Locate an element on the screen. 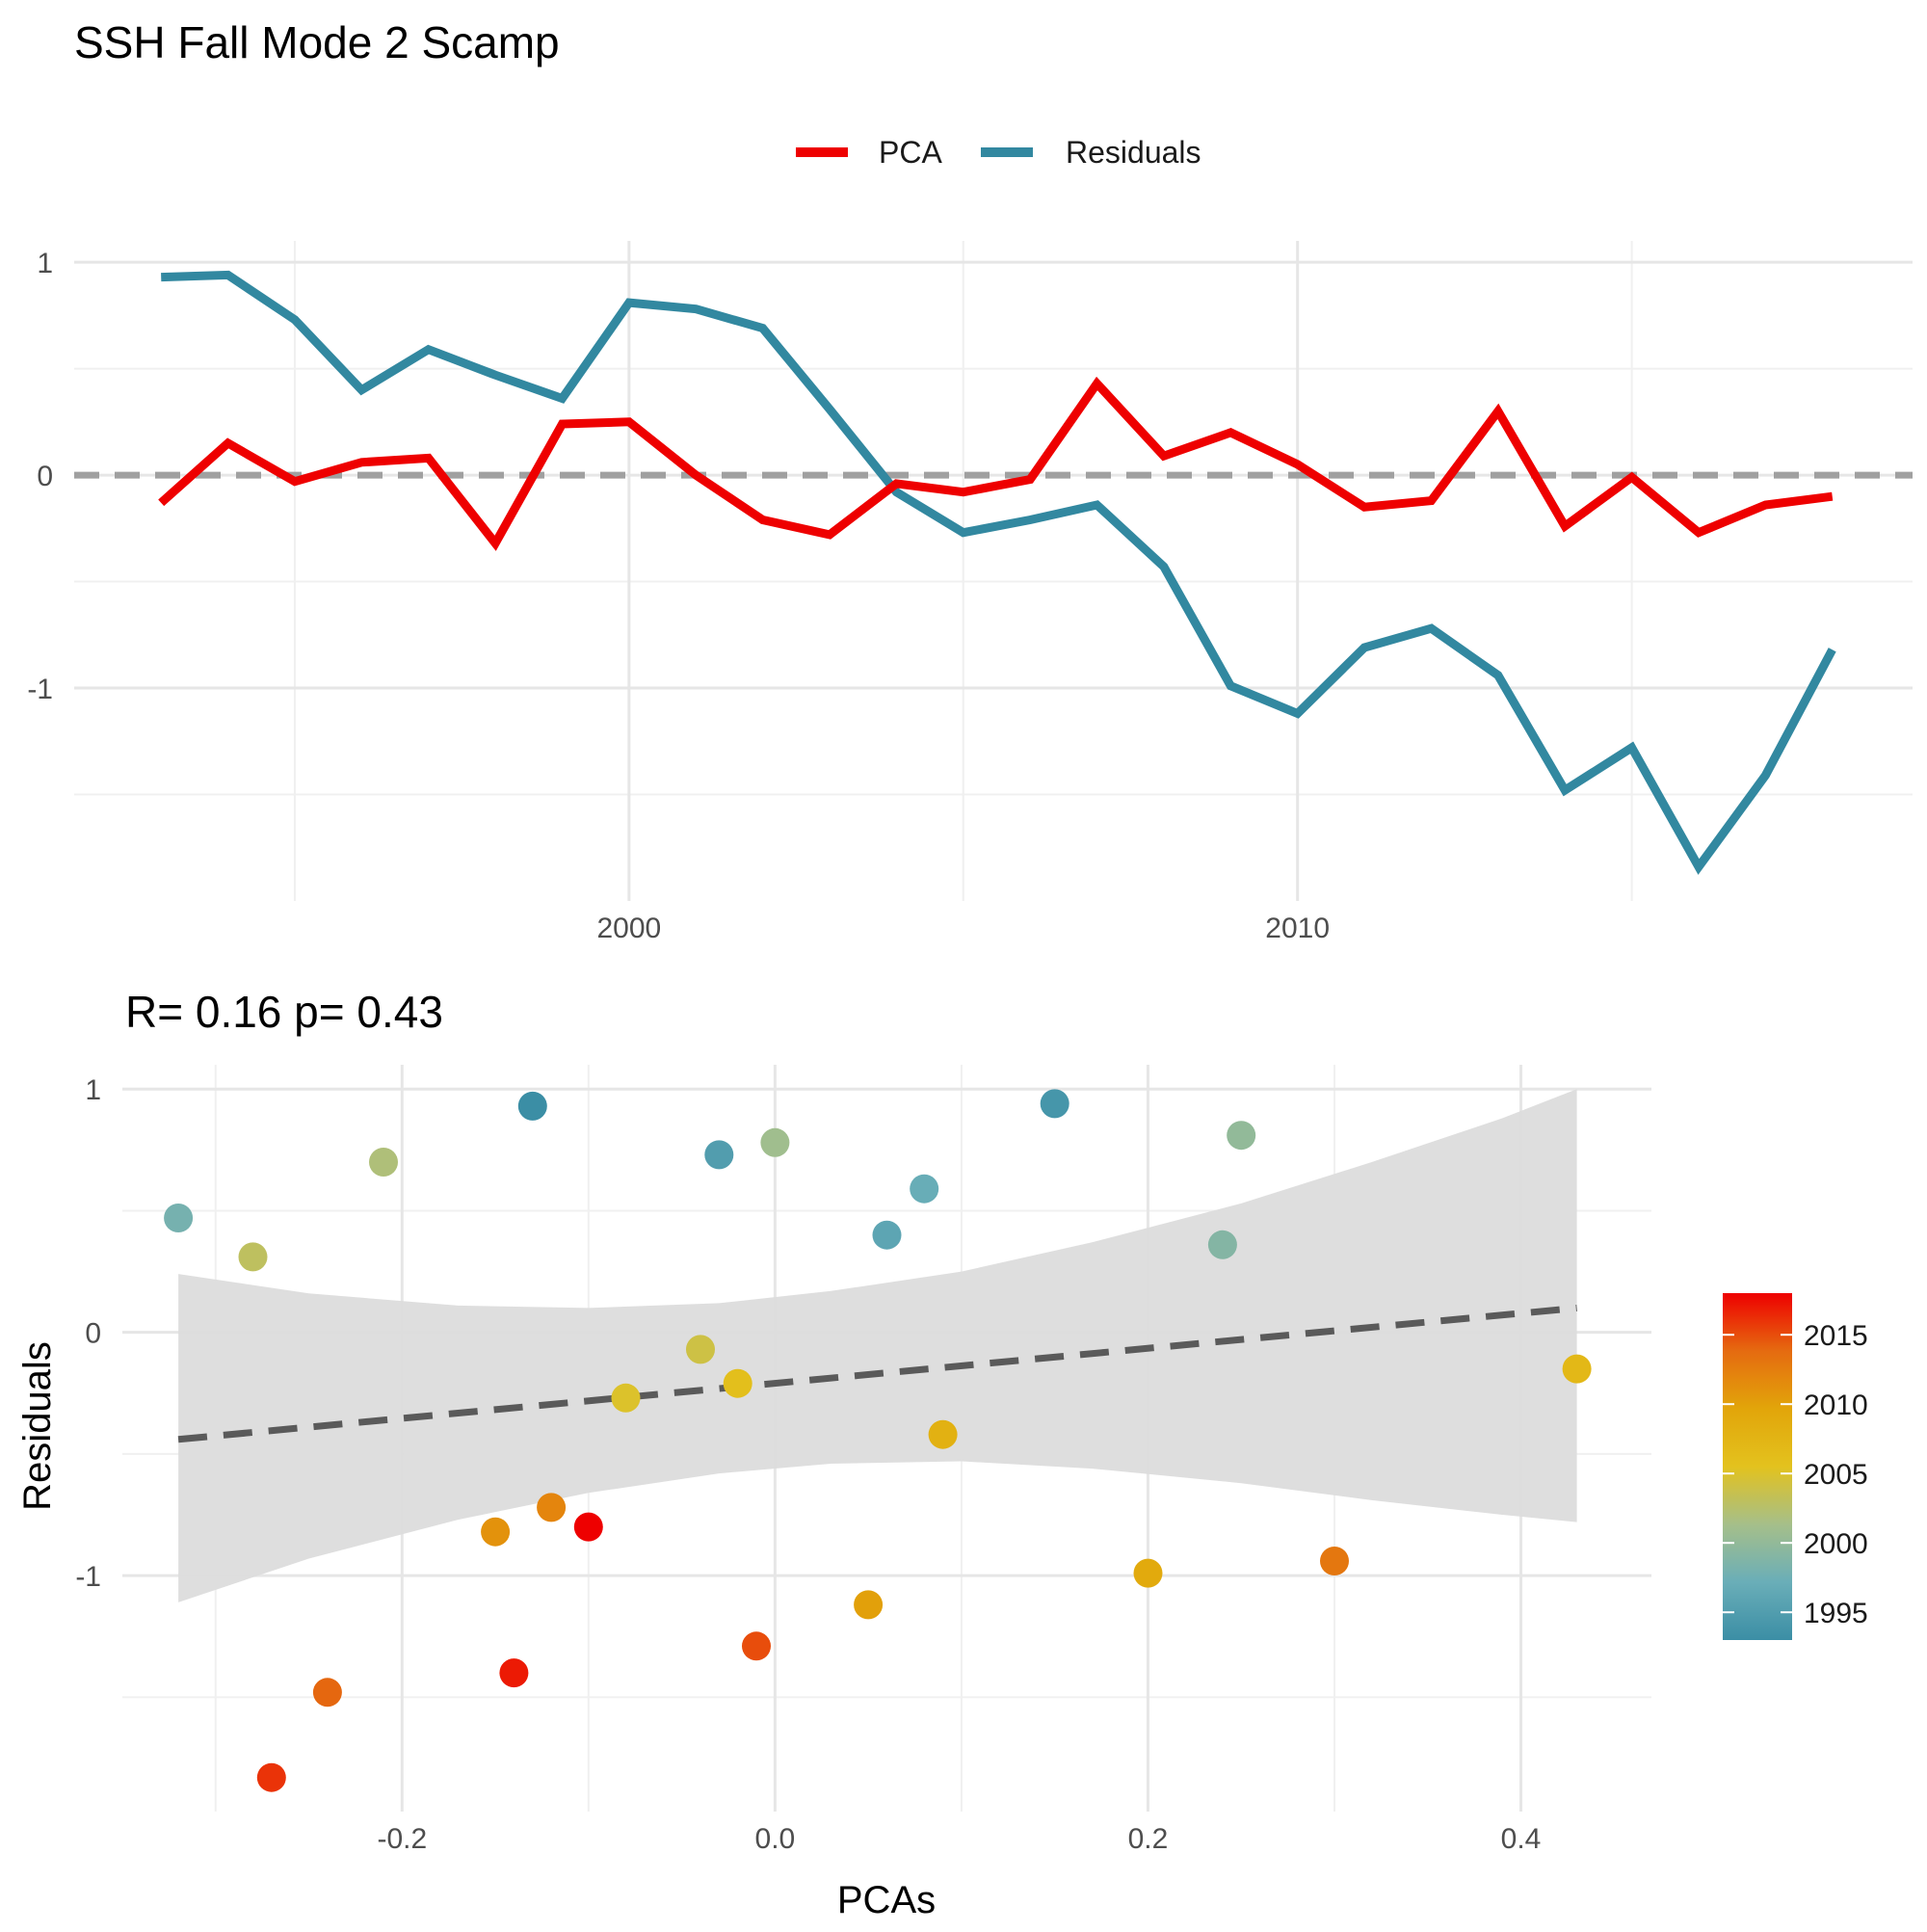  scatter-x-axis-title: PCAs is located at coordinates (886, 1900).